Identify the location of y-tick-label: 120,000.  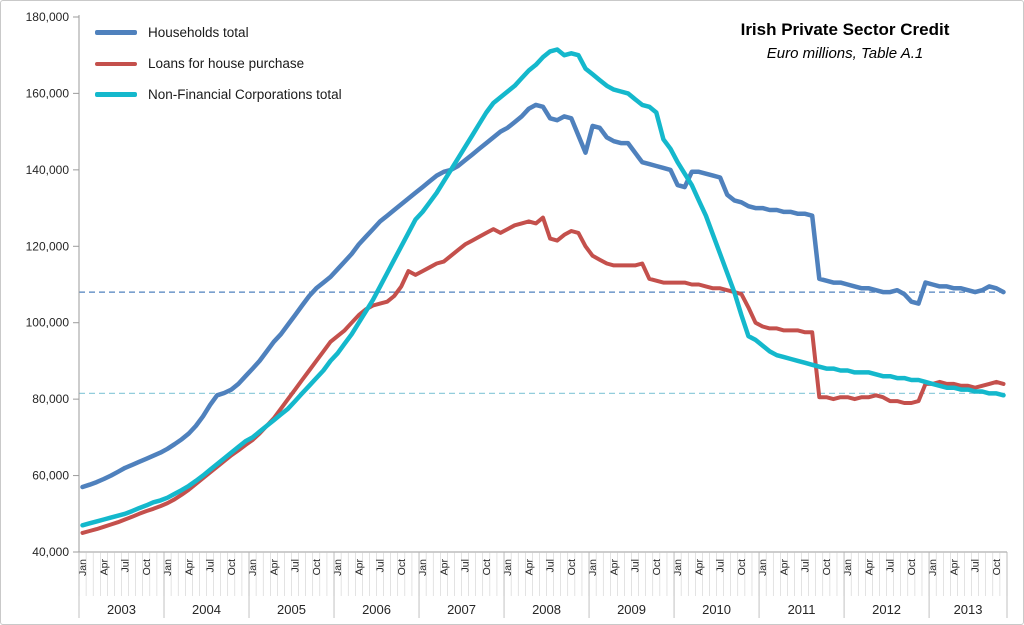
(48, 246).